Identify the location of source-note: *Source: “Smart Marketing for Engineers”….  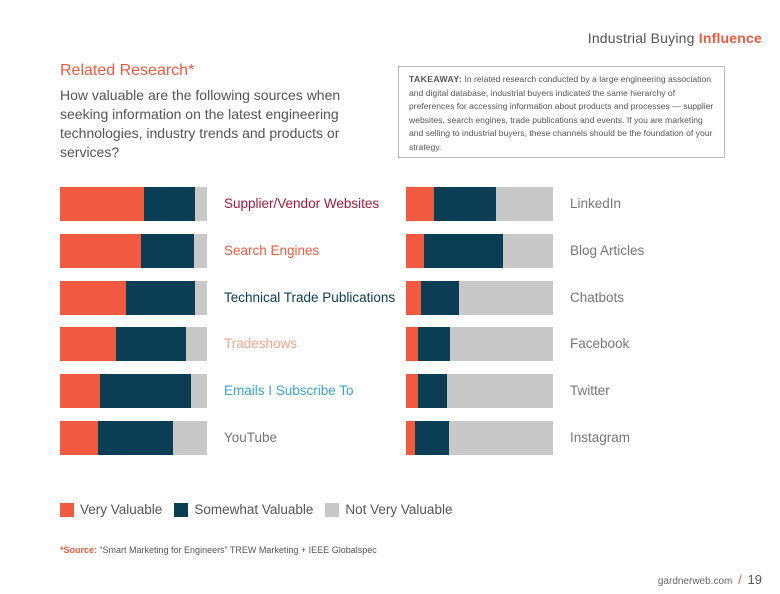
(218, 550).